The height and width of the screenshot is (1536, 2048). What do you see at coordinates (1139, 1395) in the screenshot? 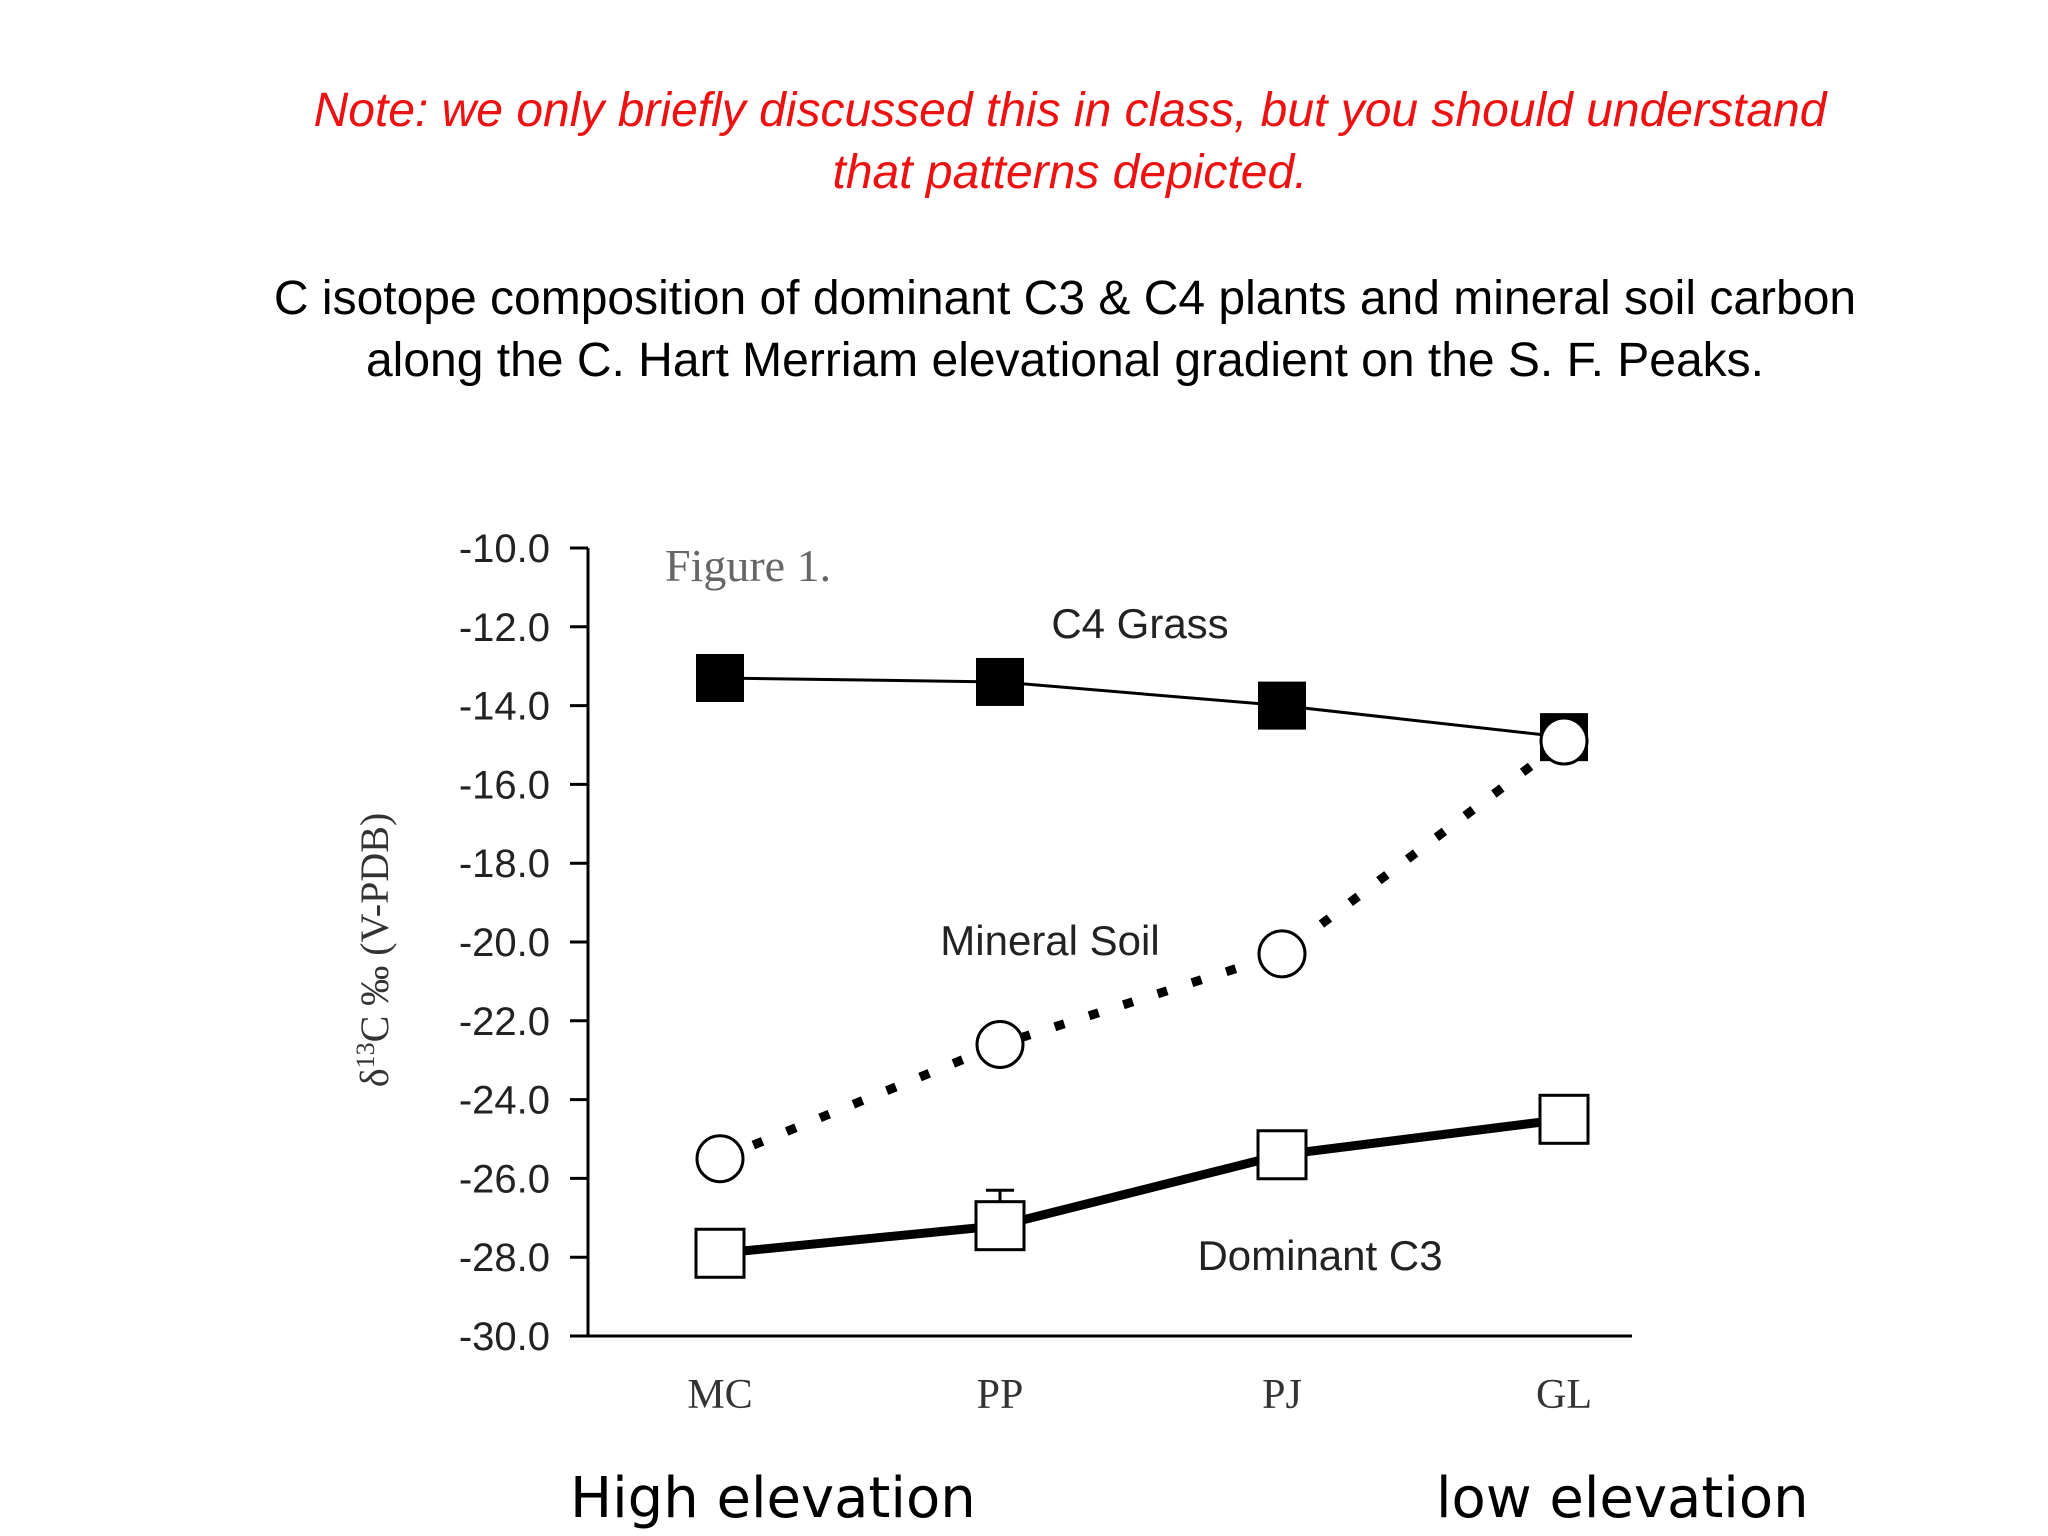
I see `x-category-labels: MC PP PJ GL` at bounding box center [1139, 1395].